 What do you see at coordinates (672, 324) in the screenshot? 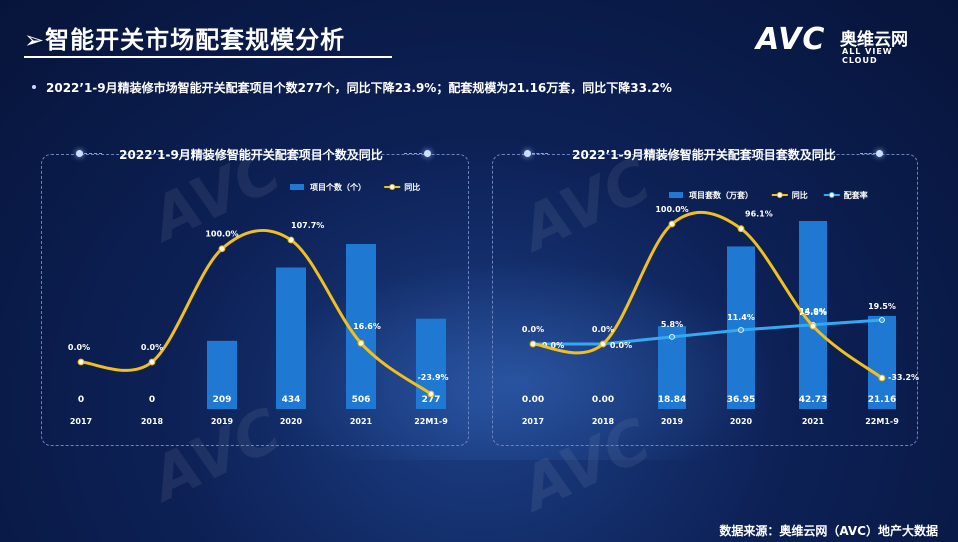
I see `rate-value-label: 5.8%` at bounding box center [672, 324].